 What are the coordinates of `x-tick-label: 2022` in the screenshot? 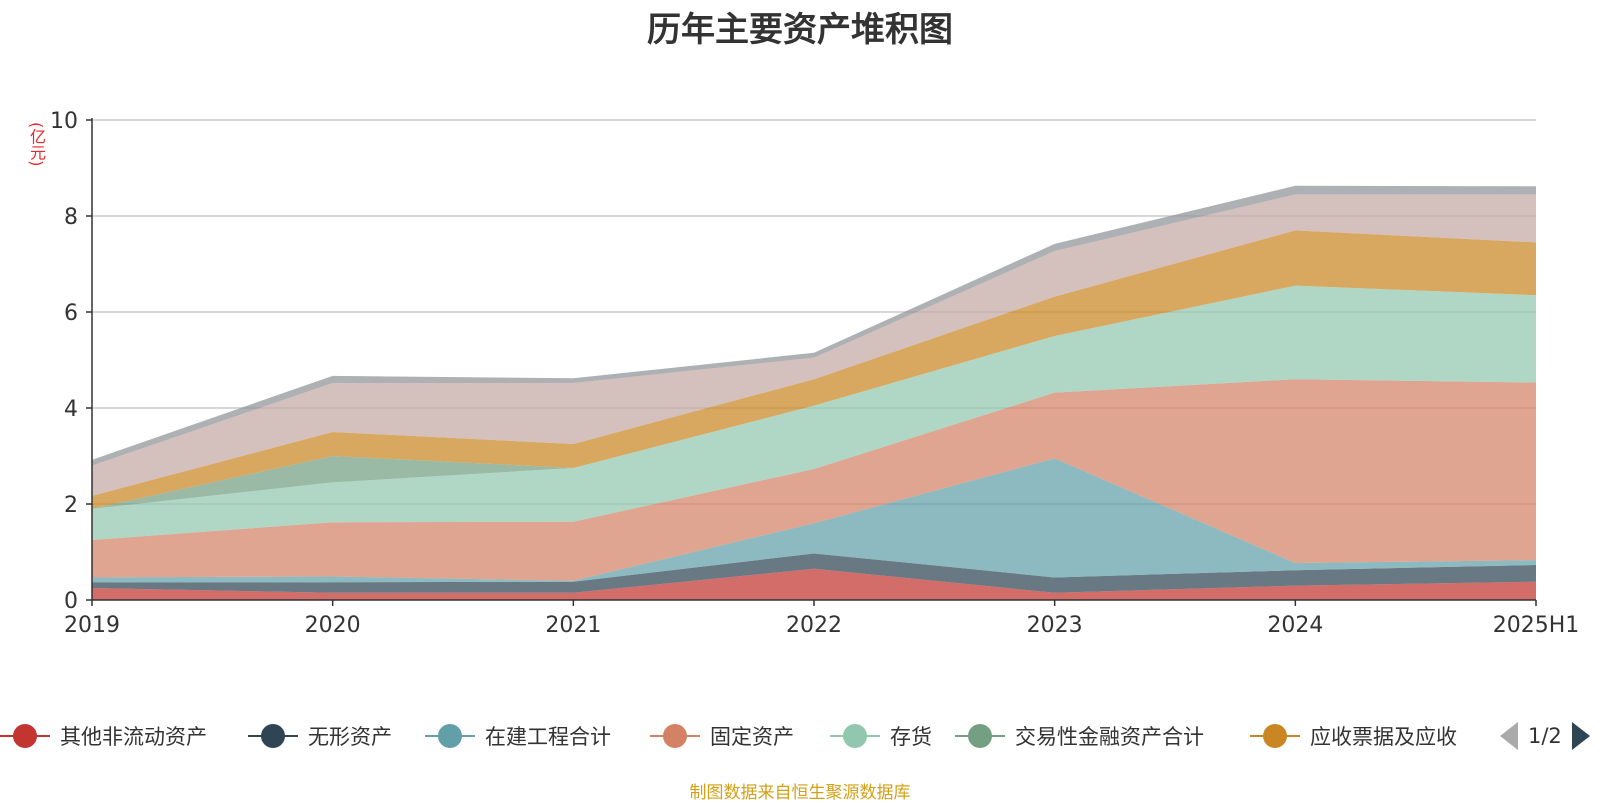 It's located at (814, 625).